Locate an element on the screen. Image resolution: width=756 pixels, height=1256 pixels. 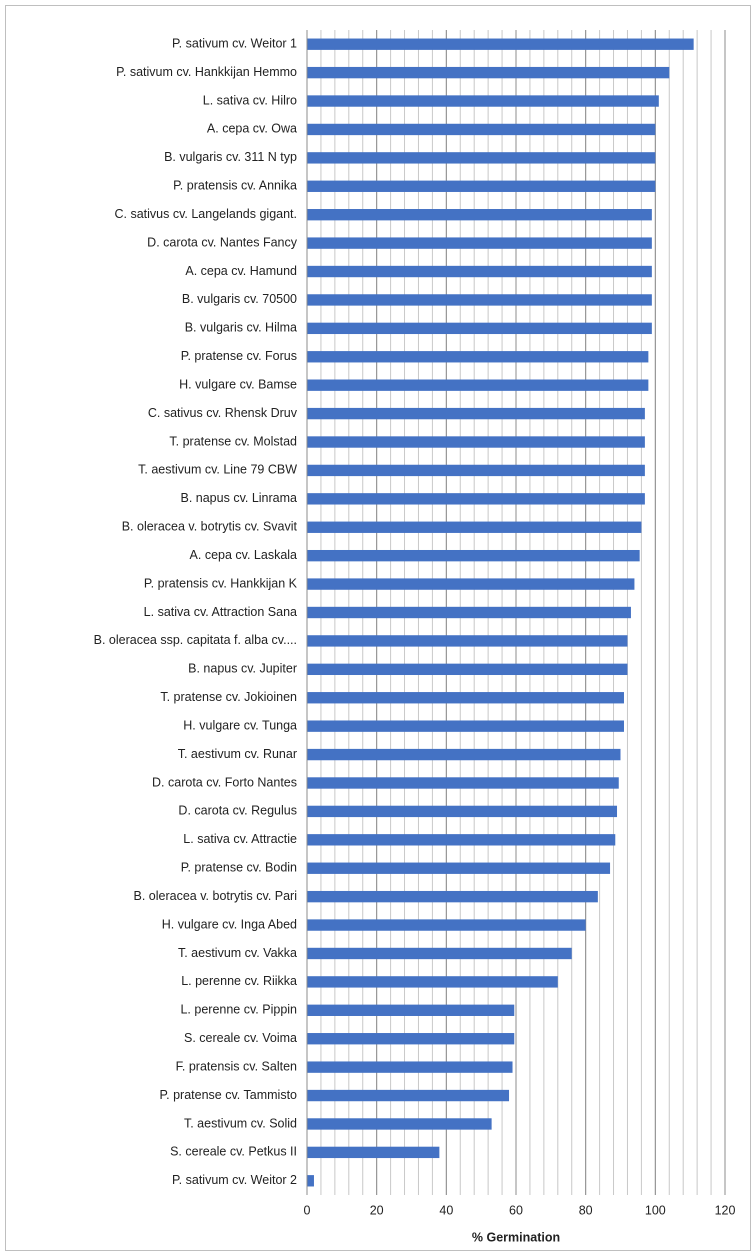
y-tick-label: H. vulgare cv. Bamse is located at coordinates (238, 384).